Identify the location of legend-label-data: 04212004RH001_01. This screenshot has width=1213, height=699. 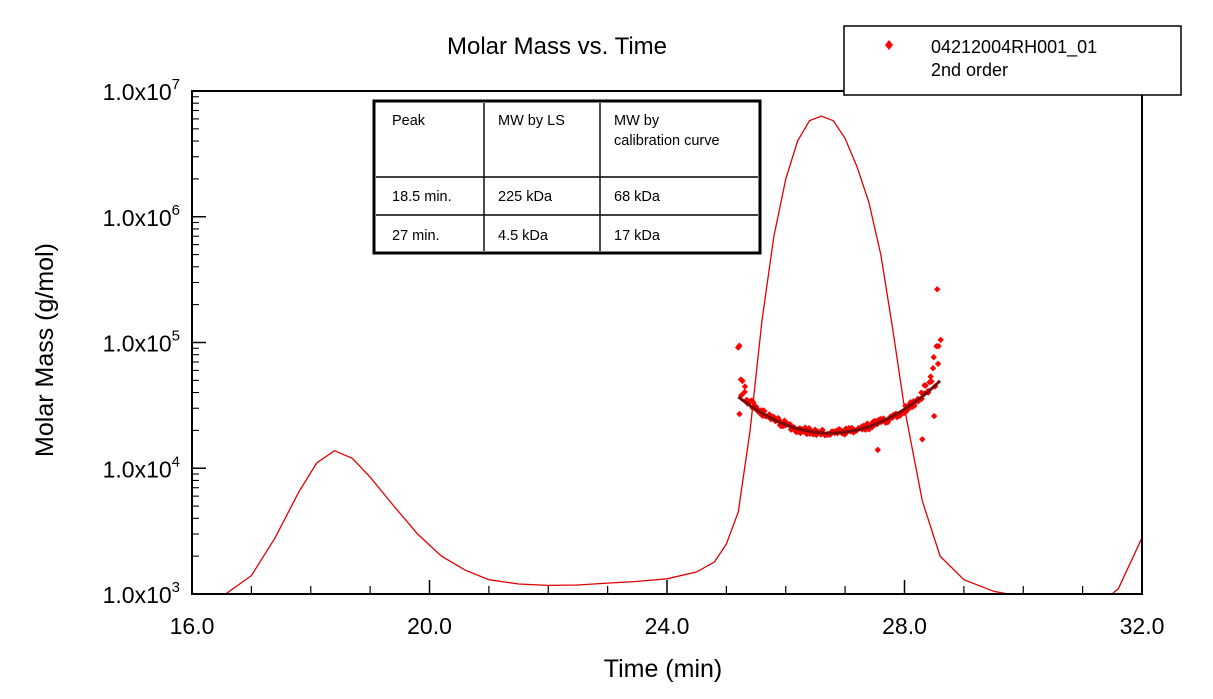
(1014, 47).